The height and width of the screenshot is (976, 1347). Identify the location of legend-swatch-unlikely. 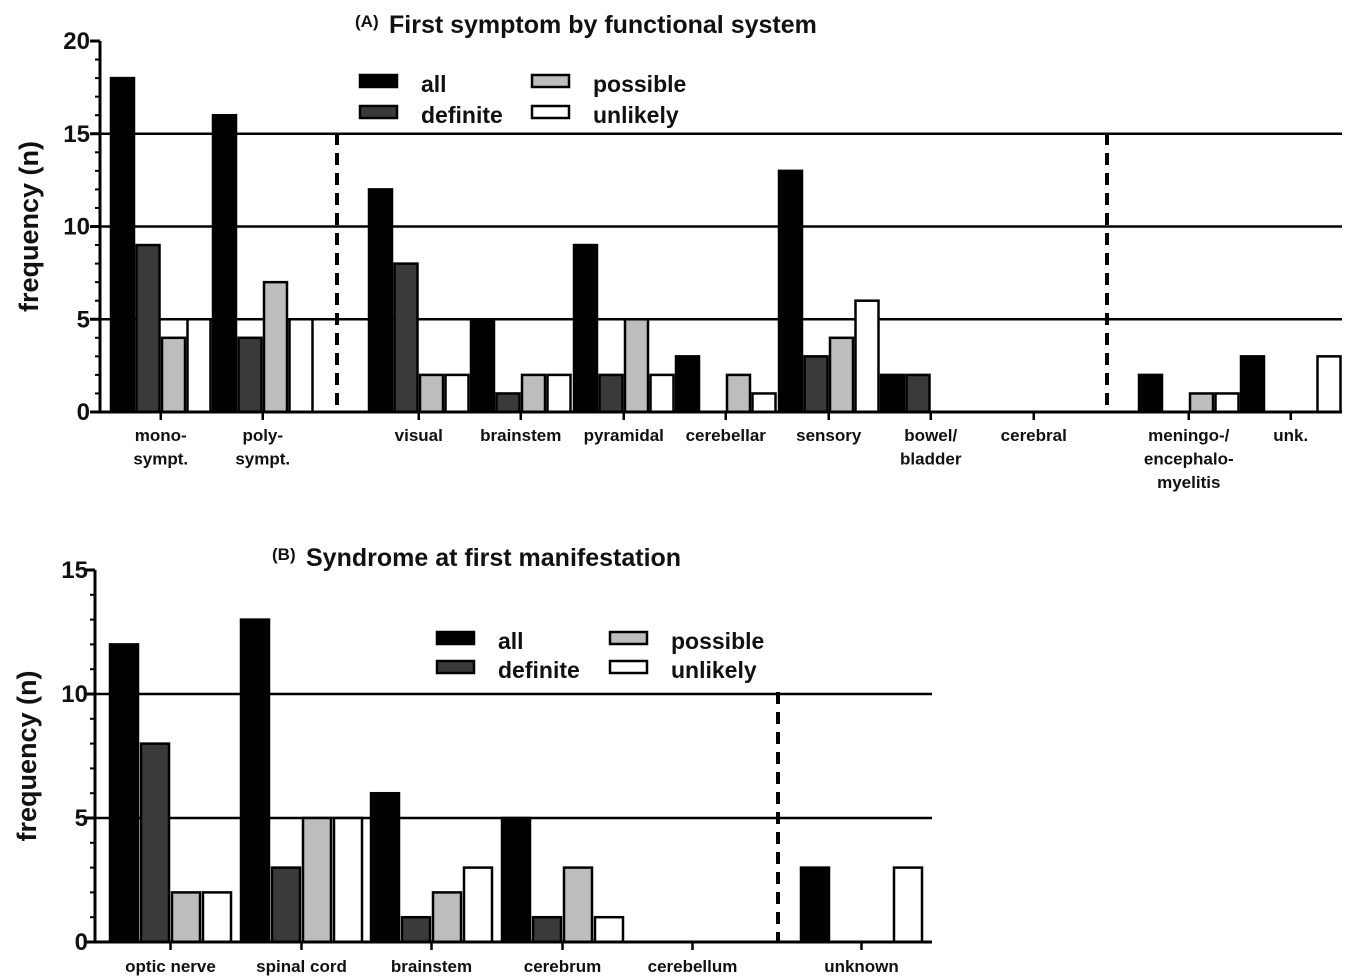
(550, 112).